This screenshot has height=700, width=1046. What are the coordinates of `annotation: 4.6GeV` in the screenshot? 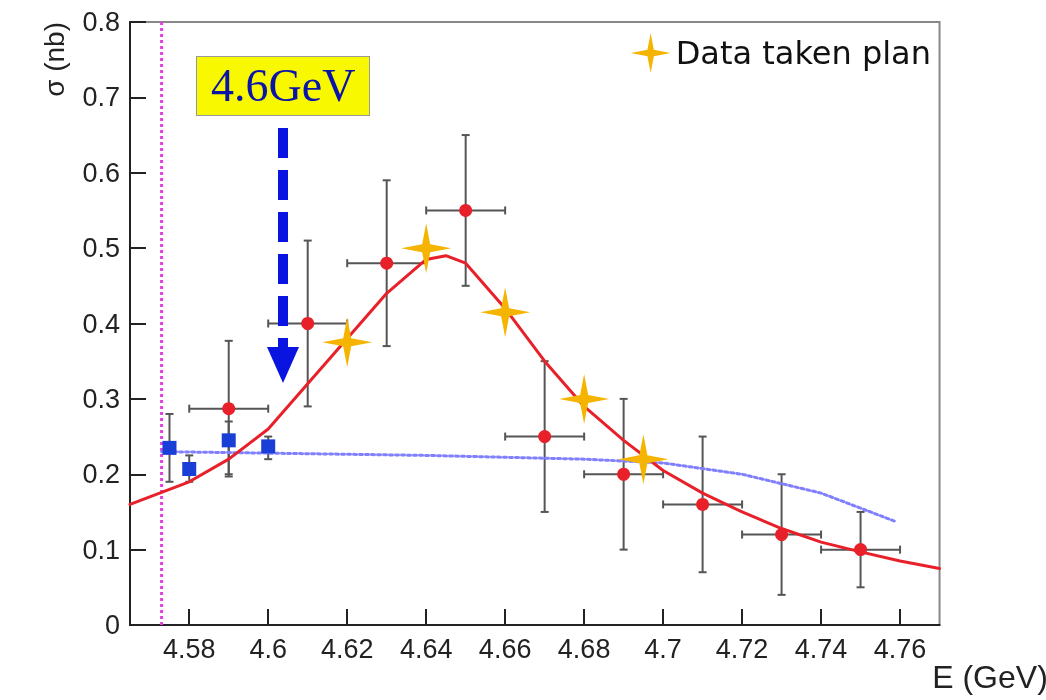 It's located at (283, 86).